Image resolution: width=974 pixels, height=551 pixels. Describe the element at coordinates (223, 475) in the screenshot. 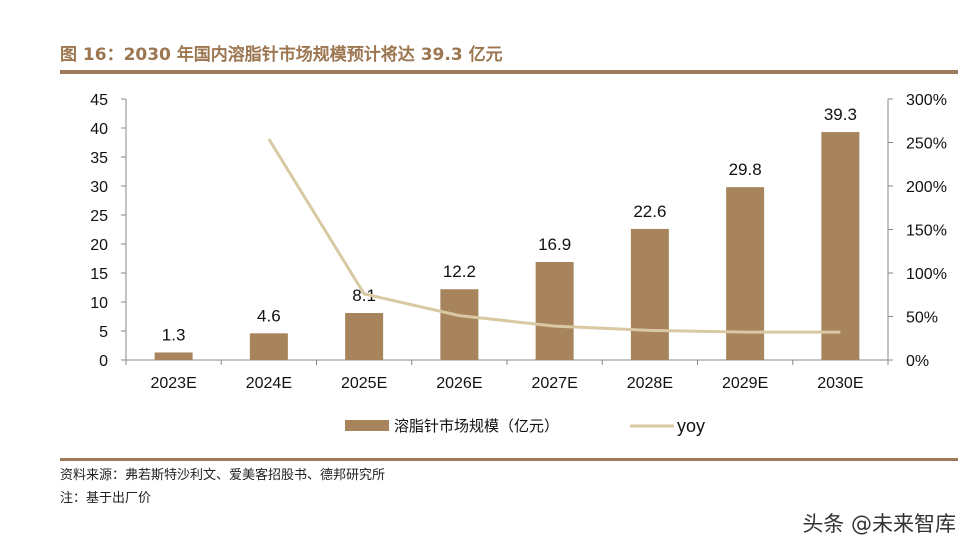

I see `source-text: 资料来源：弗若斯特沙利文、爱美客招股书、德邦研究所` at that location.